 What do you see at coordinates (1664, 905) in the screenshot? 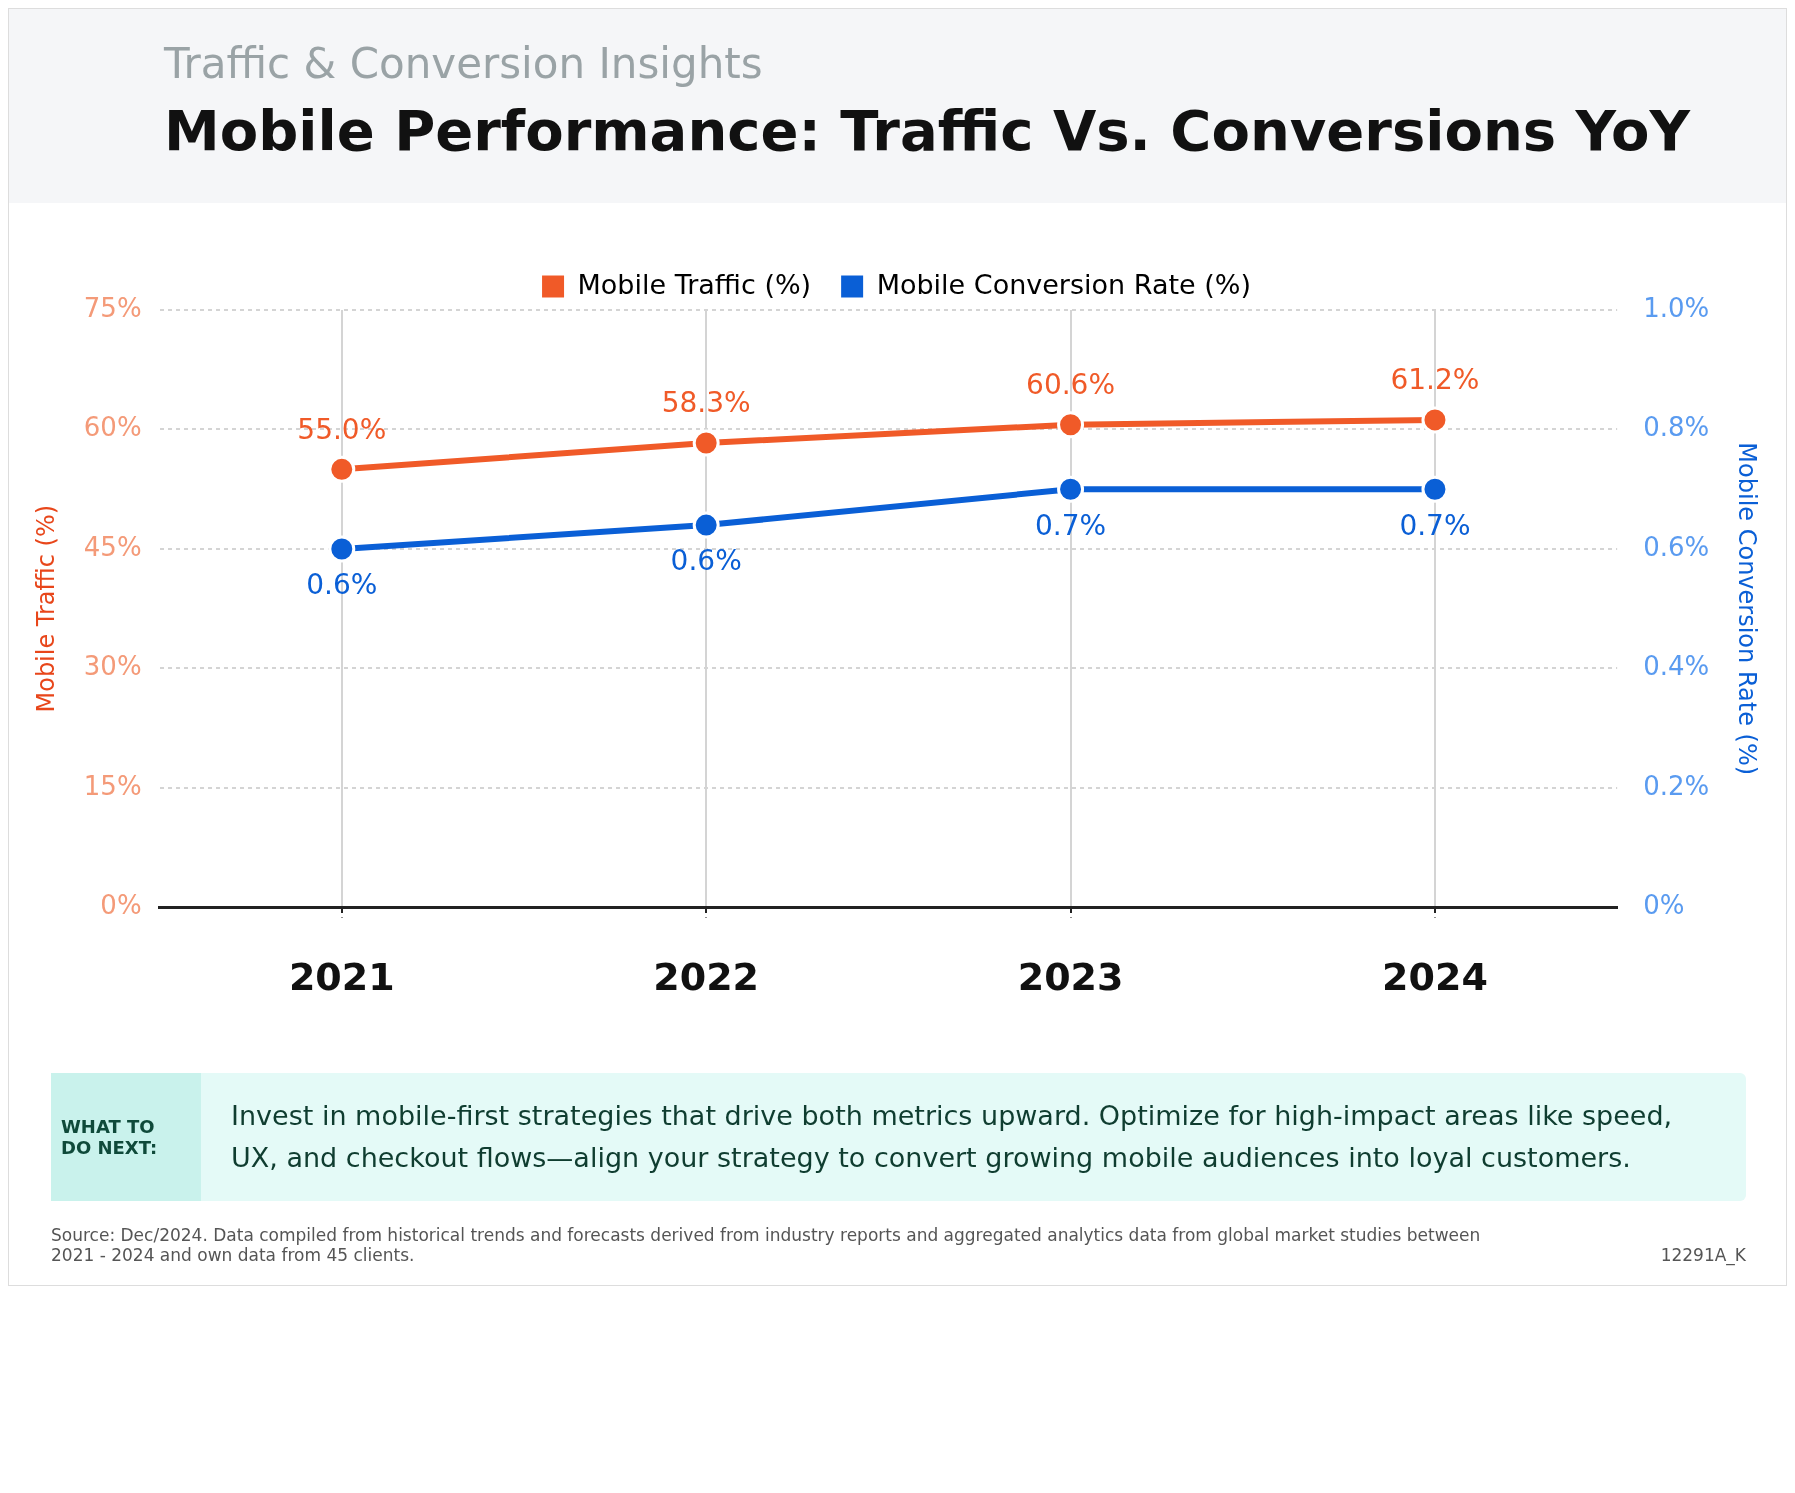
I see `y2-tick-label: 0%` at bounding box center [1664, 905].